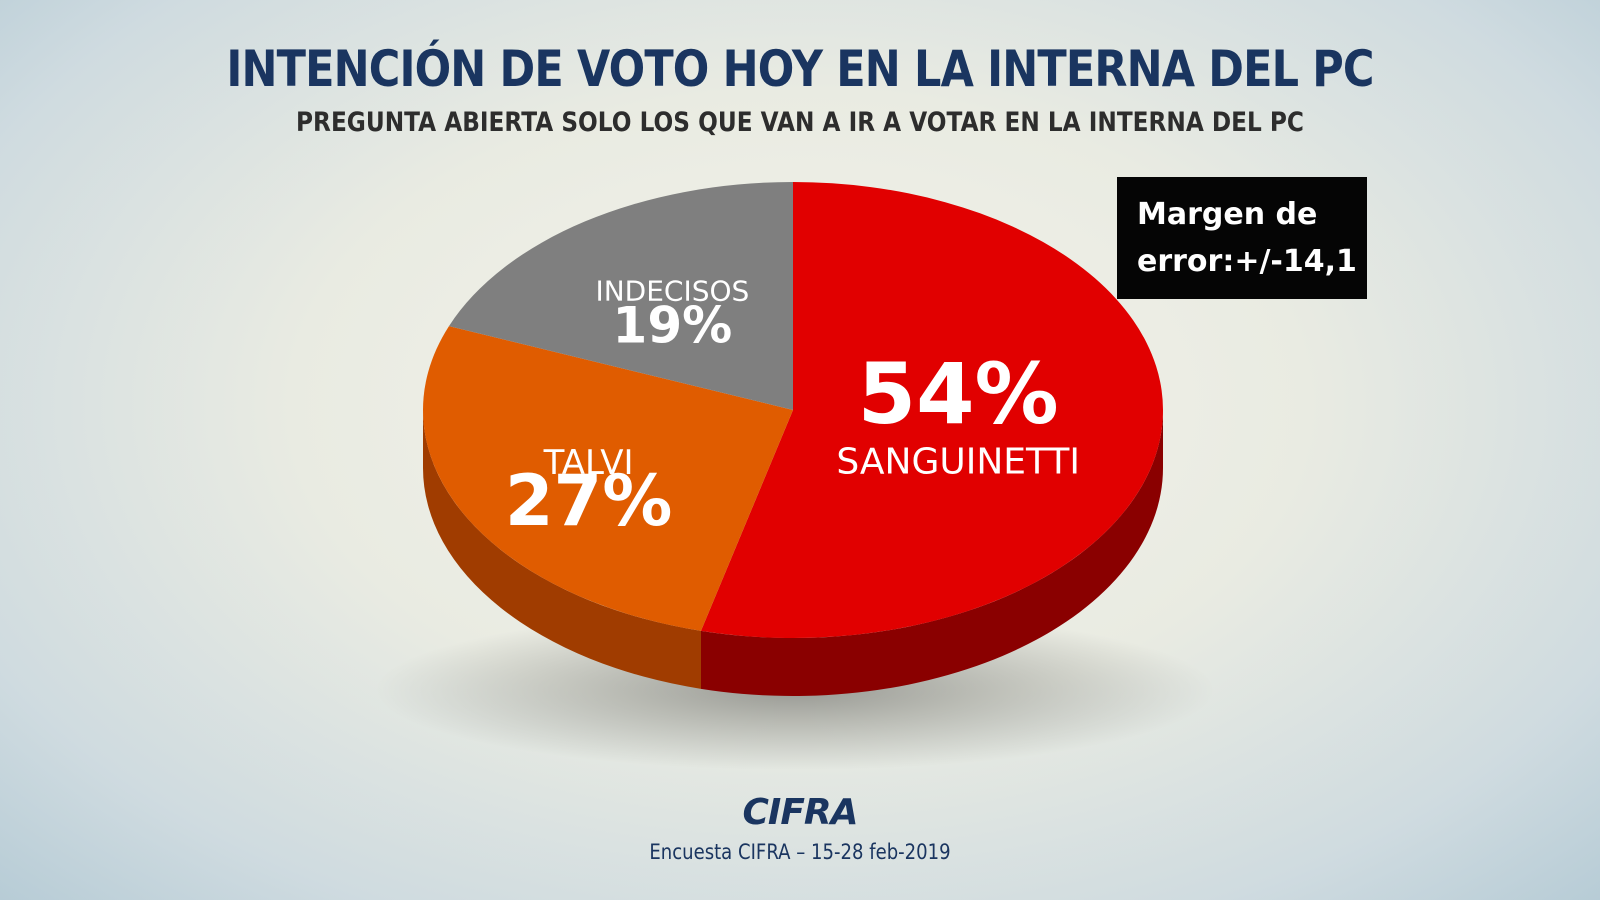  What do you see at coordinates (931, 553) in the screenshot?
I see `pie-side-sanguinetti` at bounding box center [931, 553].